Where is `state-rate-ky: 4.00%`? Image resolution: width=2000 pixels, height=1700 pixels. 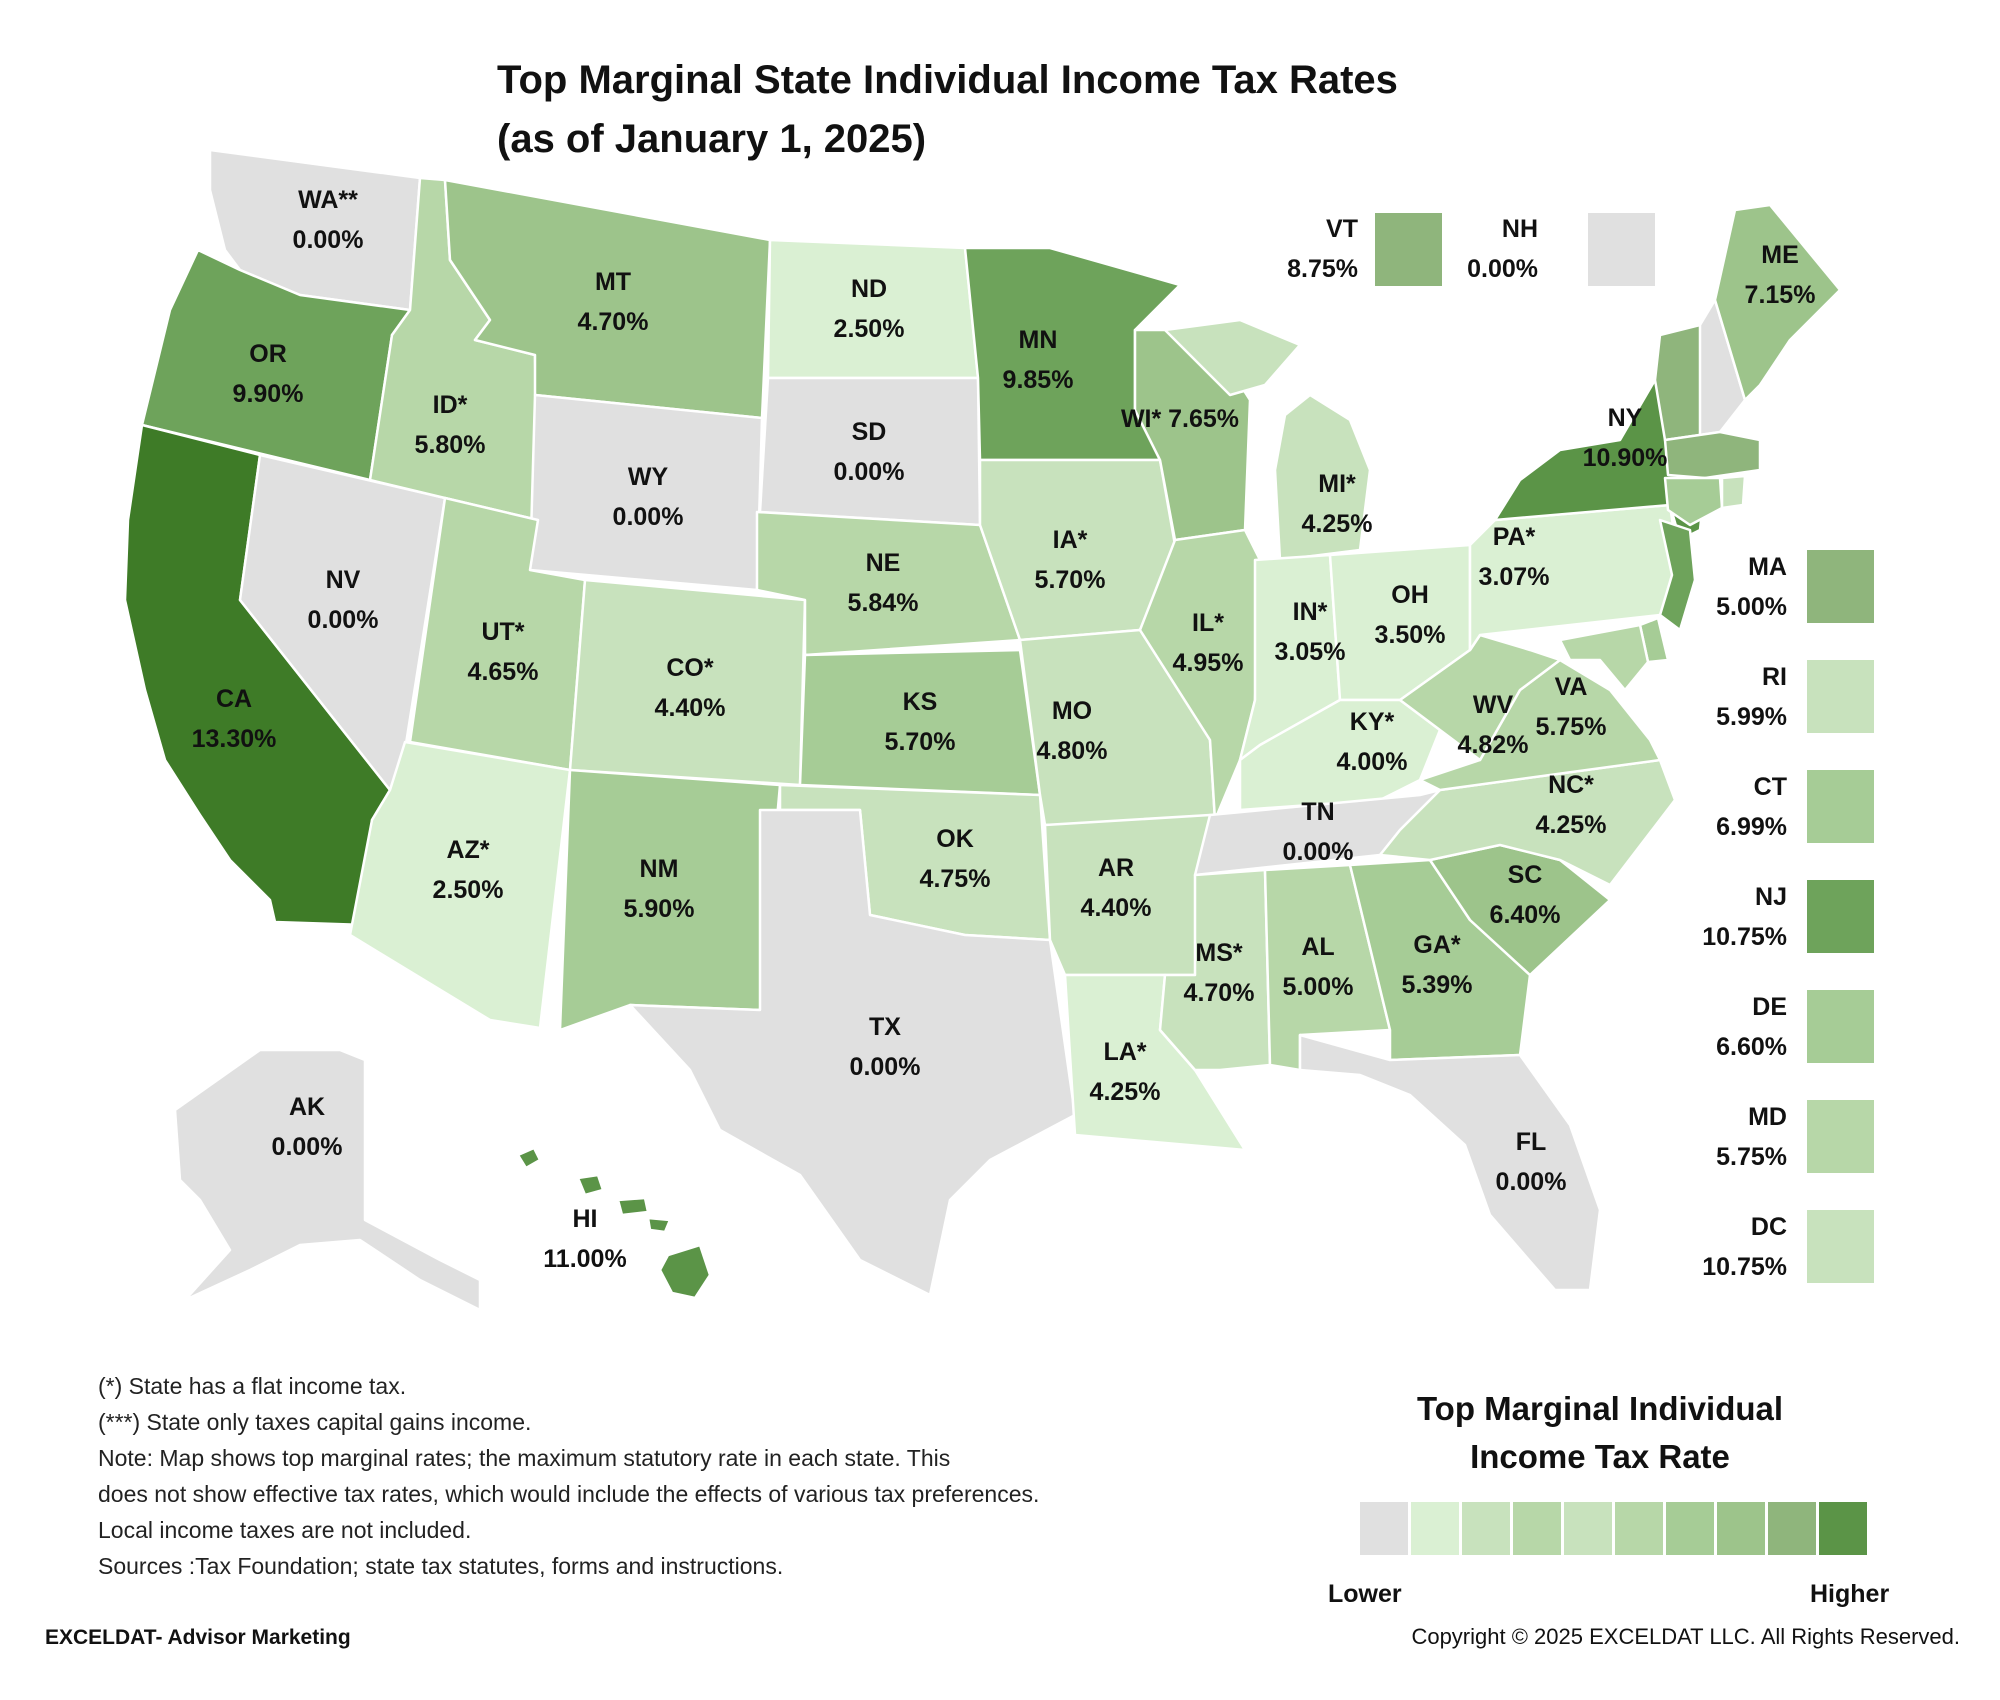 state-rate-ky: 4.00% is located at coordinates (1372, 762).